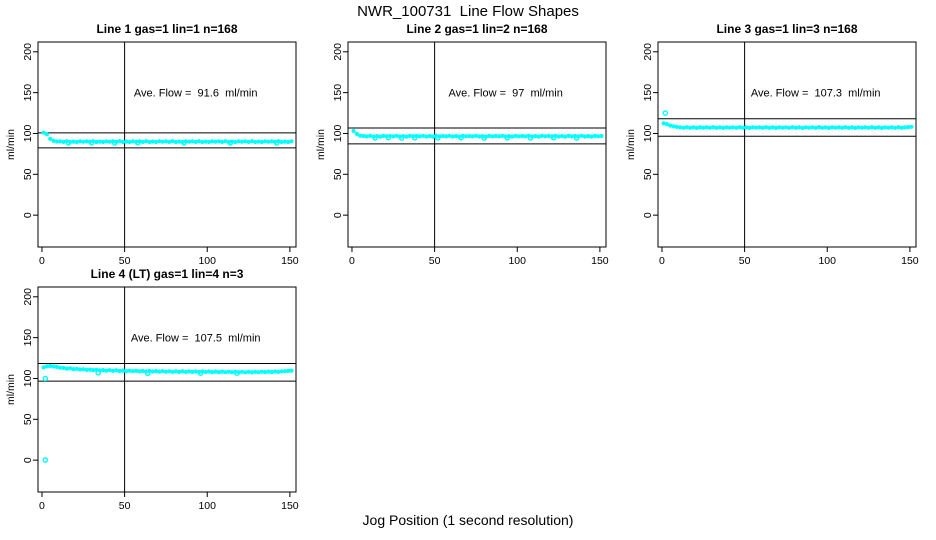  What do you see at coordinates (338, 215) in the screenshot?
I see `y-tick-label: 0` at bounding box center [338, 215].